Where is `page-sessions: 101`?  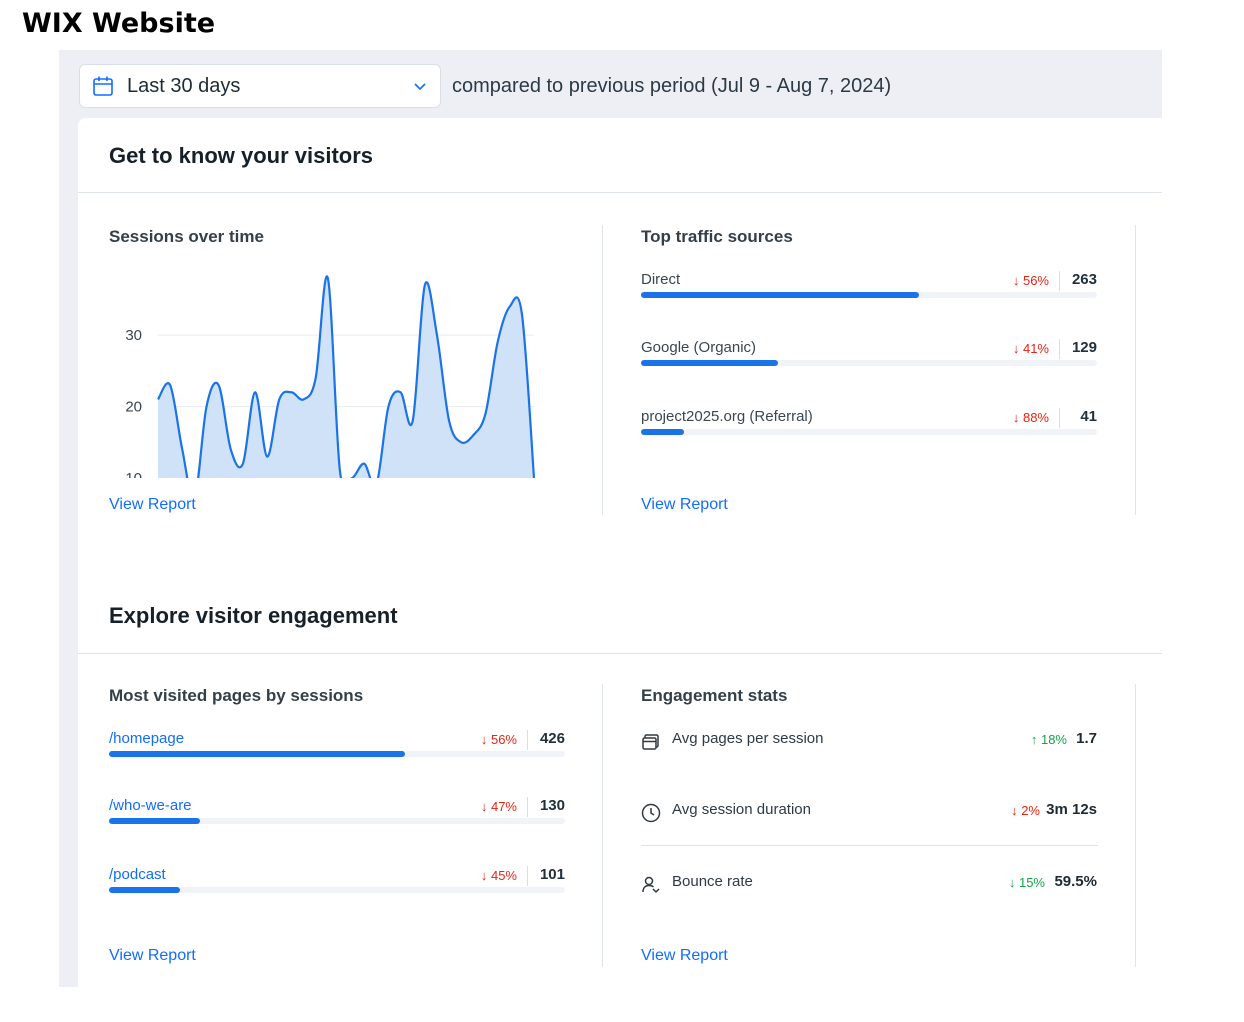
page-sessions: 101 is located at coordinates (552, 874).